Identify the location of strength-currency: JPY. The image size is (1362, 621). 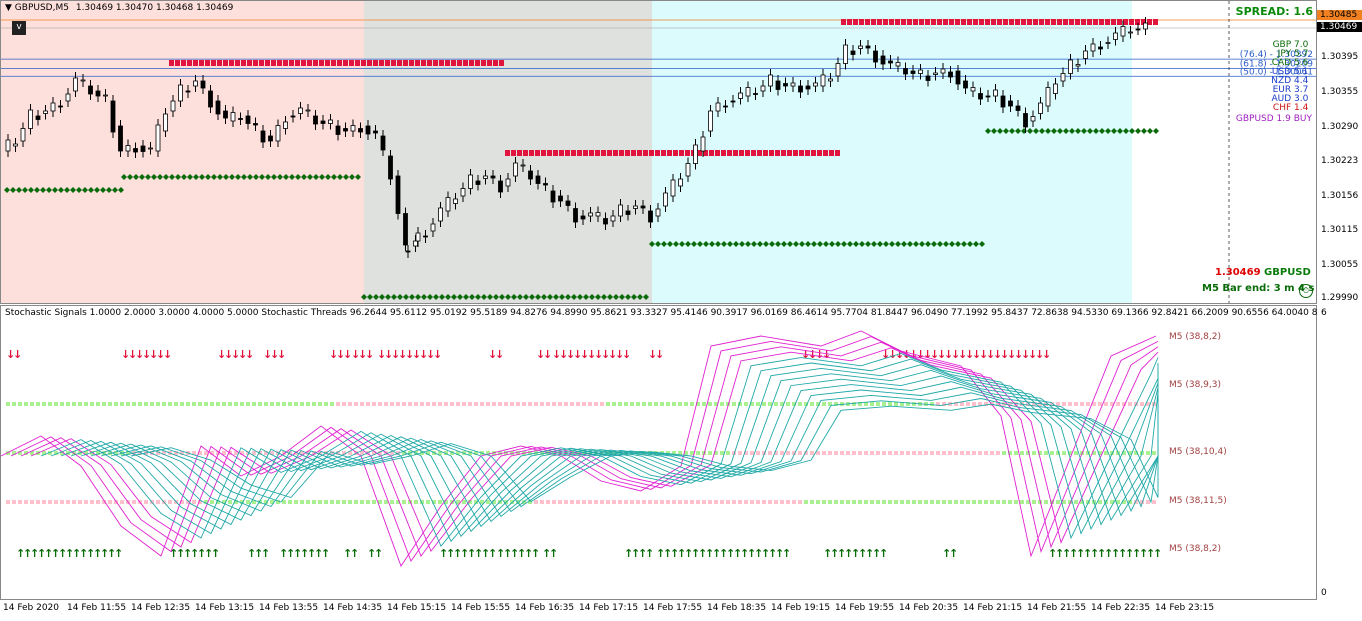
(1285, 54).